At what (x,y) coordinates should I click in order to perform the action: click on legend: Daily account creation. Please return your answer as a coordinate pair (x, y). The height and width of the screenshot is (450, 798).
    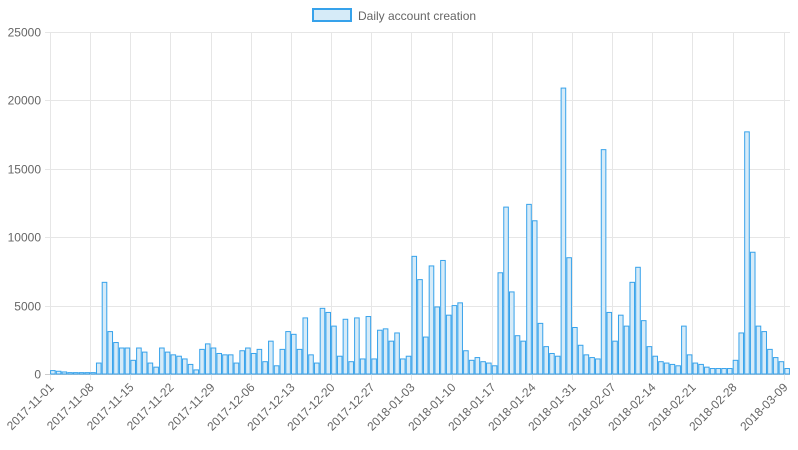
    Looking at the image, I should click on (394, 15).